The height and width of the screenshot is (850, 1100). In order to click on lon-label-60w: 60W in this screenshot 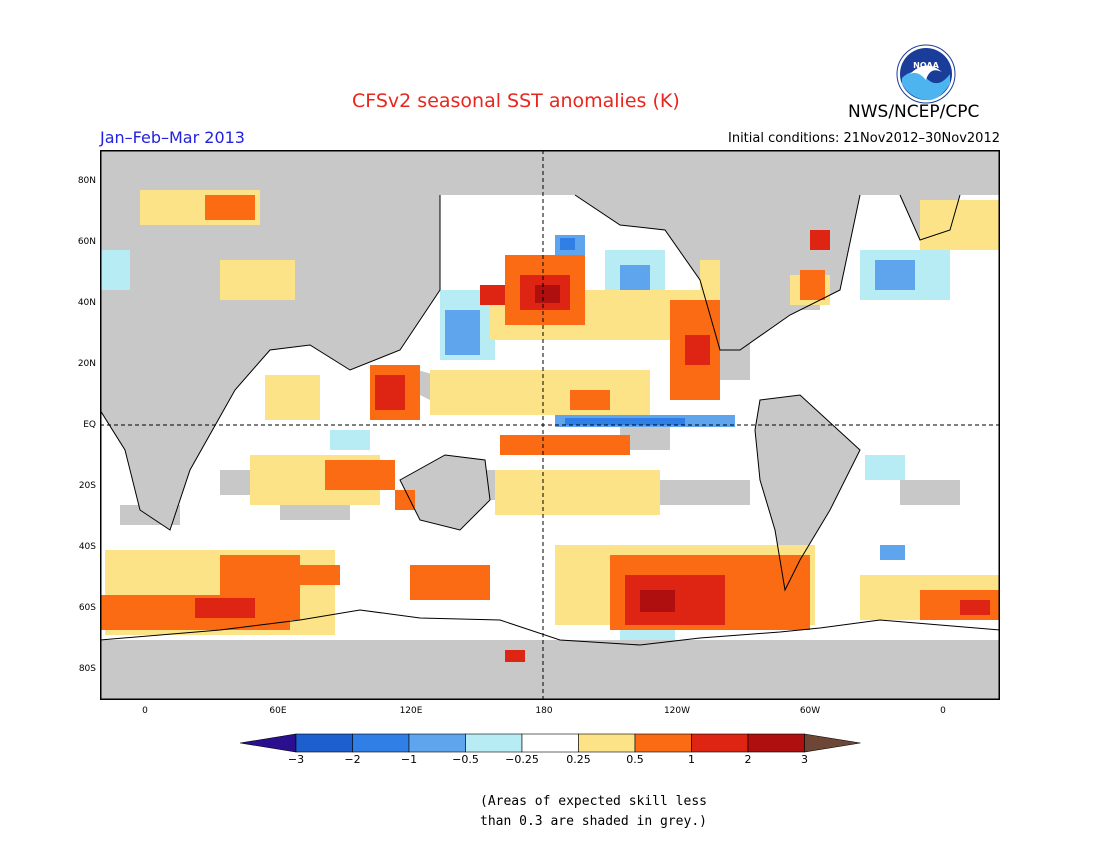, I will do `click(810, 711)`.